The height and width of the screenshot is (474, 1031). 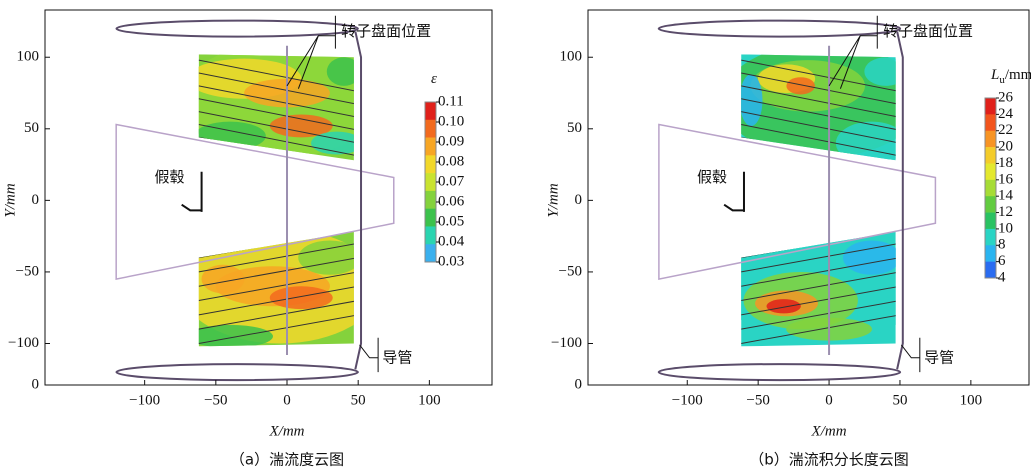 I want to click on colorbar-frame, so click(x=990, y=188).